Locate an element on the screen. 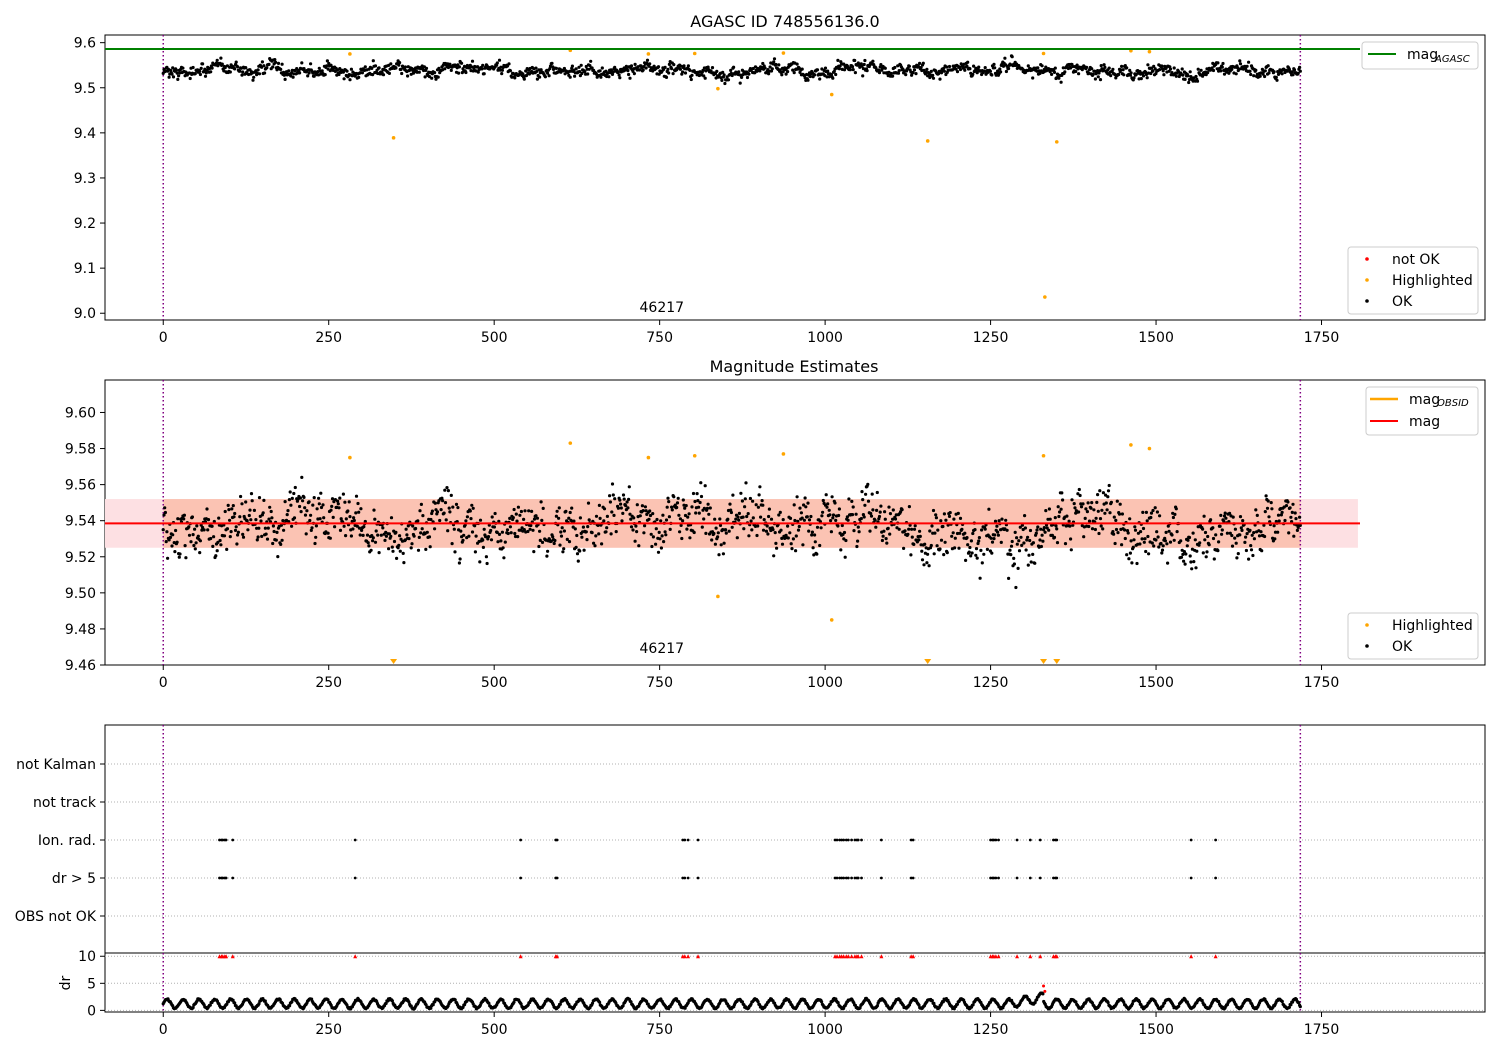 Image resolution: width=1500 pixels, height=1050 pixels. p2-title: Magnitude Estimates is located at coordinates (794, 366).